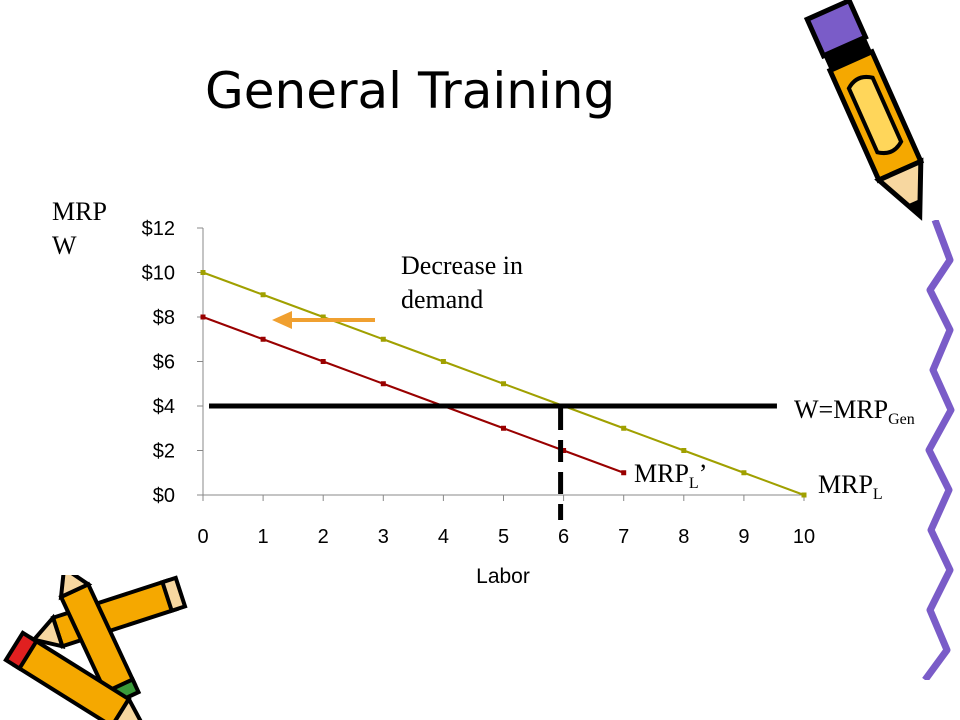 This screenshot has height=720, width=960. What do you see at coordinates (202, 537) in the screenshot?
I see `x-tick-label: 0` at bounding box center [202, 537].